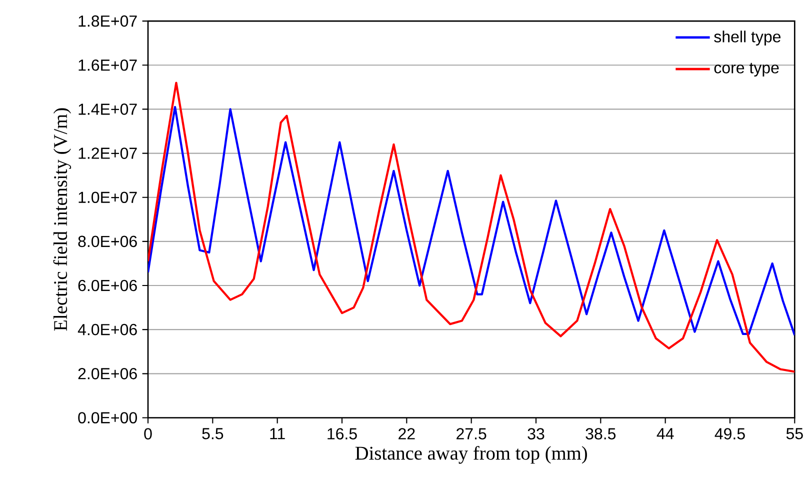  I want to click on x-axis-title: Distance away from top (mm), so click(471, 455).